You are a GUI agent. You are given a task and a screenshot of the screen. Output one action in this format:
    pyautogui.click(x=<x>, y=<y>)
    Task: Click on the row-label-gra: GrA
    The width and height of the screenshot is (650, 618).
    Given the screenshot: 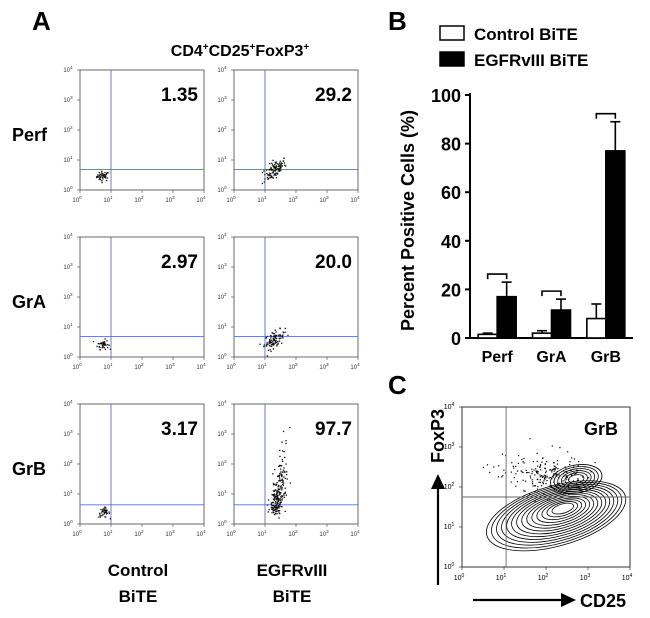 What is the action you would take?
    pyautogui.click(x=29, y=302)
    